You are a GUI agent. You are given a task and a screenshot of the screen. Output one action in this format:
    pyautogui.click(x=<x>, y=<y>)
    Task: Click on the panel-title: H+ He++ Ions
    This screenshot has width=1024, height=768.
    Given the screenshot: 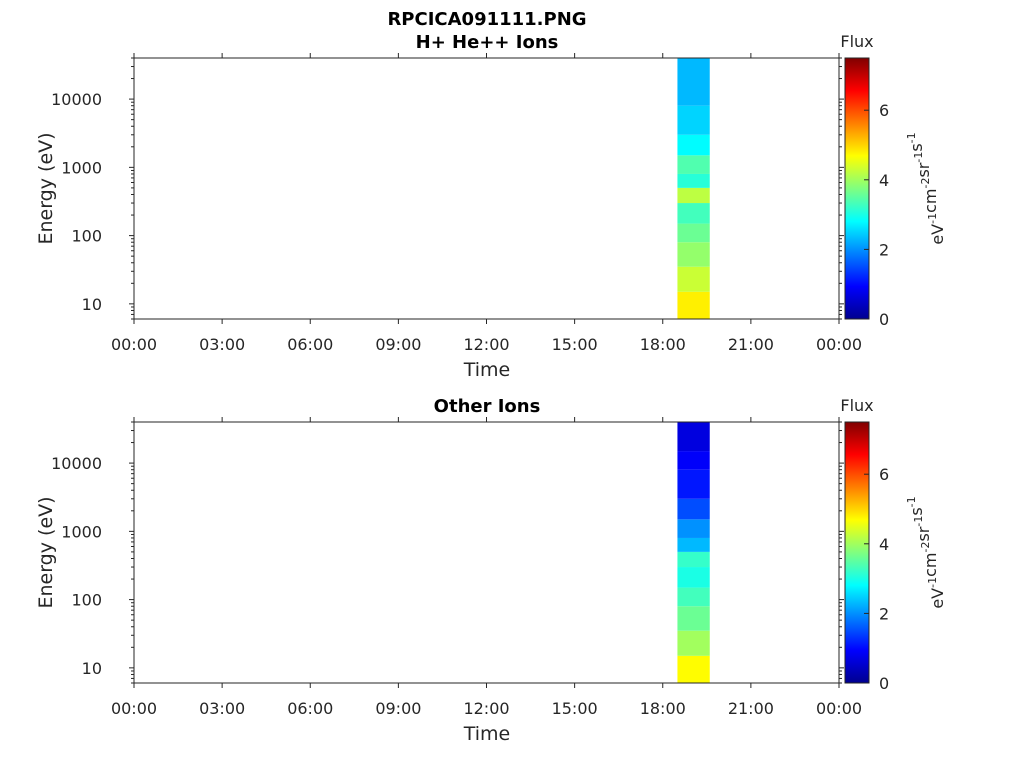 What is the action you would take?
    pyautogui.click(x=487, y=42)
    